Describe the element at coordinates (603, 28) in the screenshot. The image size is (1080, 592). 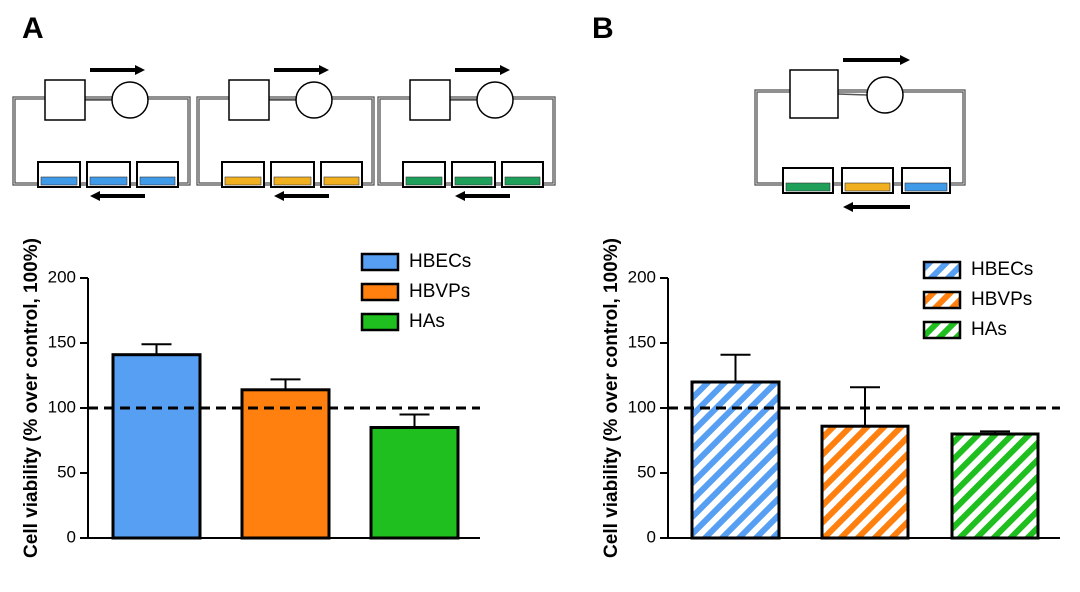
I see `panel-label: B` at that location.